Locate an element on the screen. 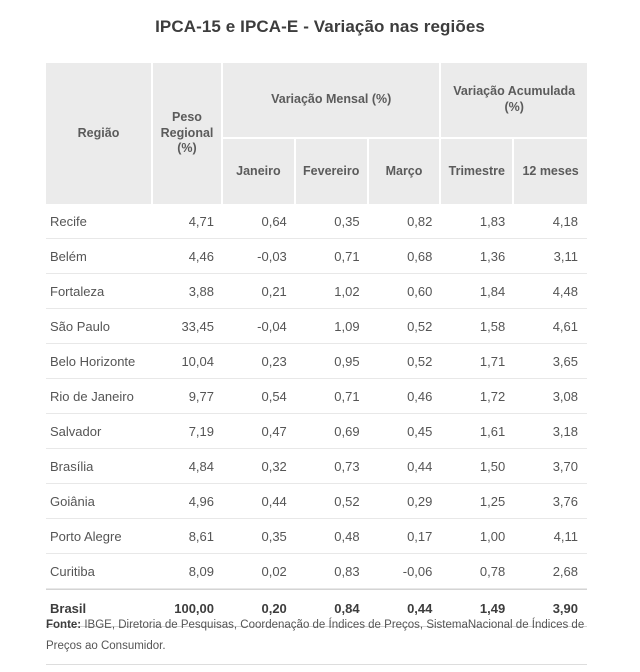 The height and width of the screenshot is (672, 640). column-group-header-variacao-mensal: Variação Mensal (%) is located at coordinates (332, 101).